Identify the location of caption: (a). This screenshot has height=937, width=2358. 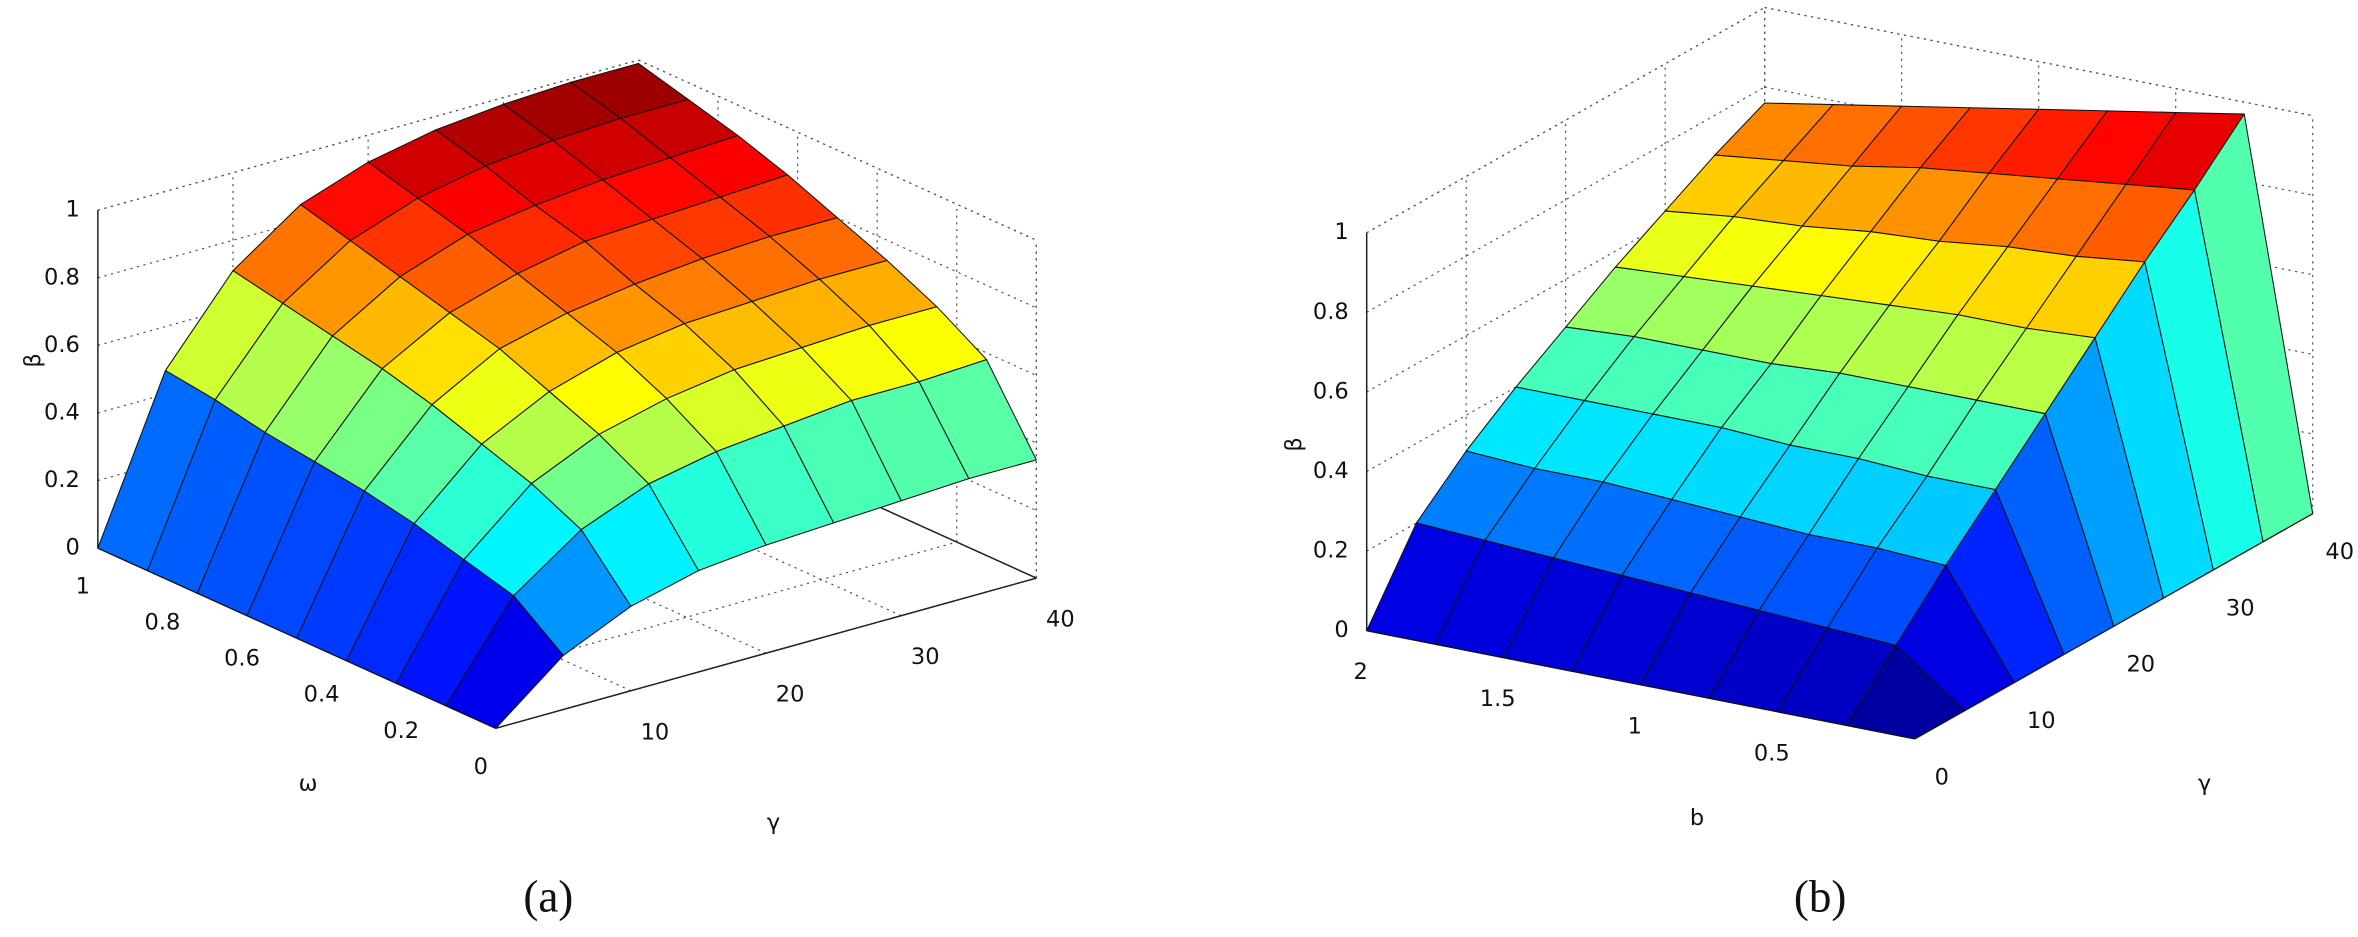
(548, 896).